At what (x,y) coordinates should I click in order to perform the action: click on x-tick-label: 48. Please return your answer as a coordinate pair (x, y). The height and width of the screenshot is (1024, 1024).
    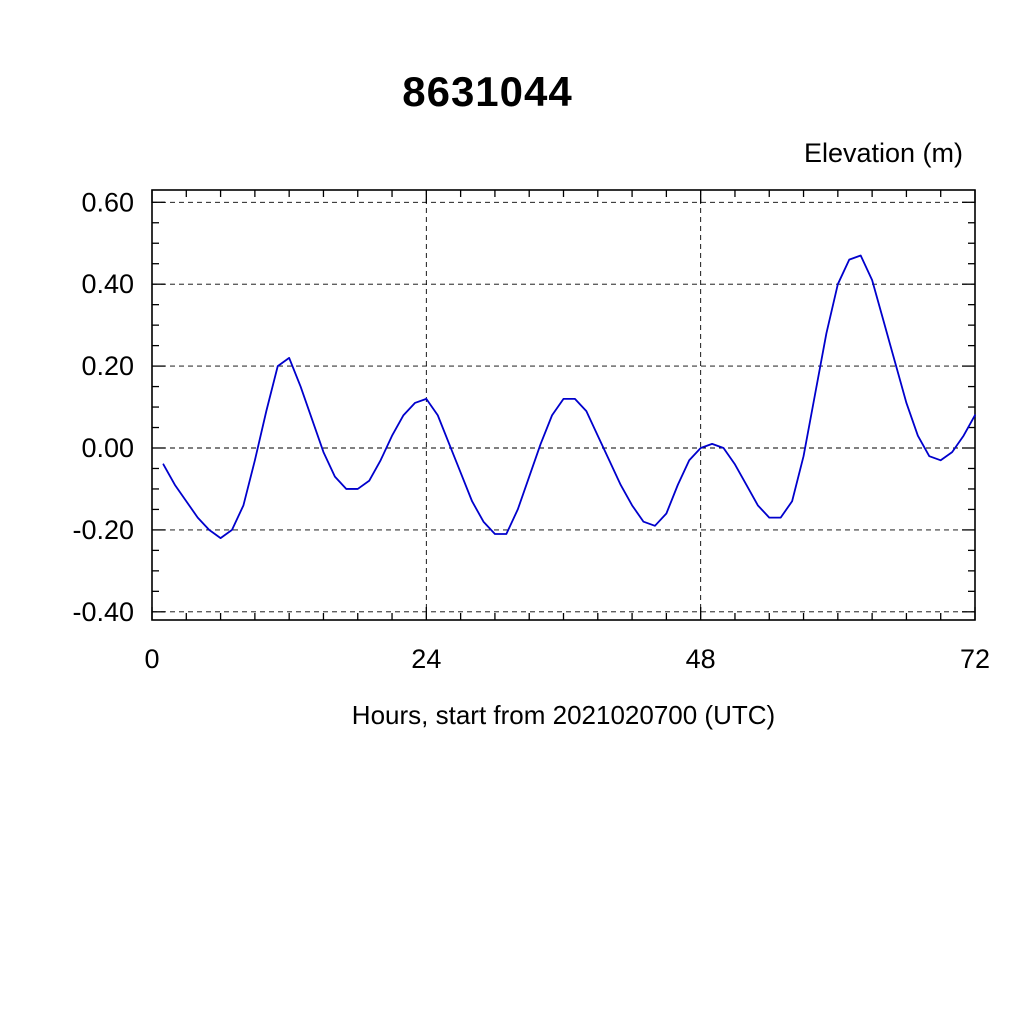
    Looking at the image, I should click on (701, 659).